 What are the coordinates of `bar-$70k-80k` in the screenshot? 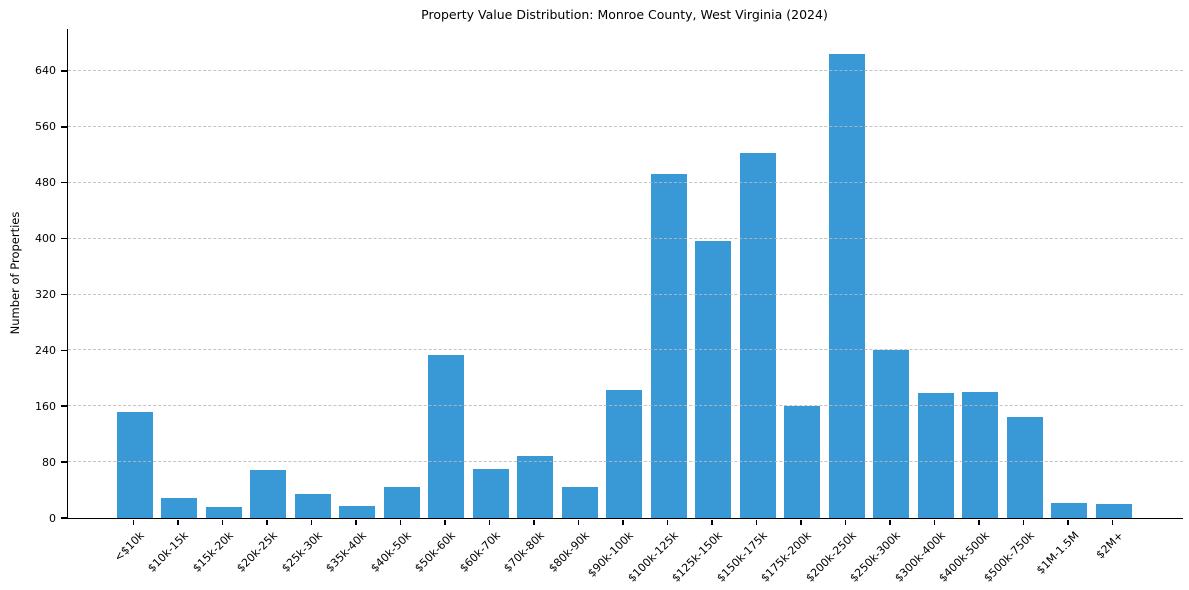 It's located at (535, 486).